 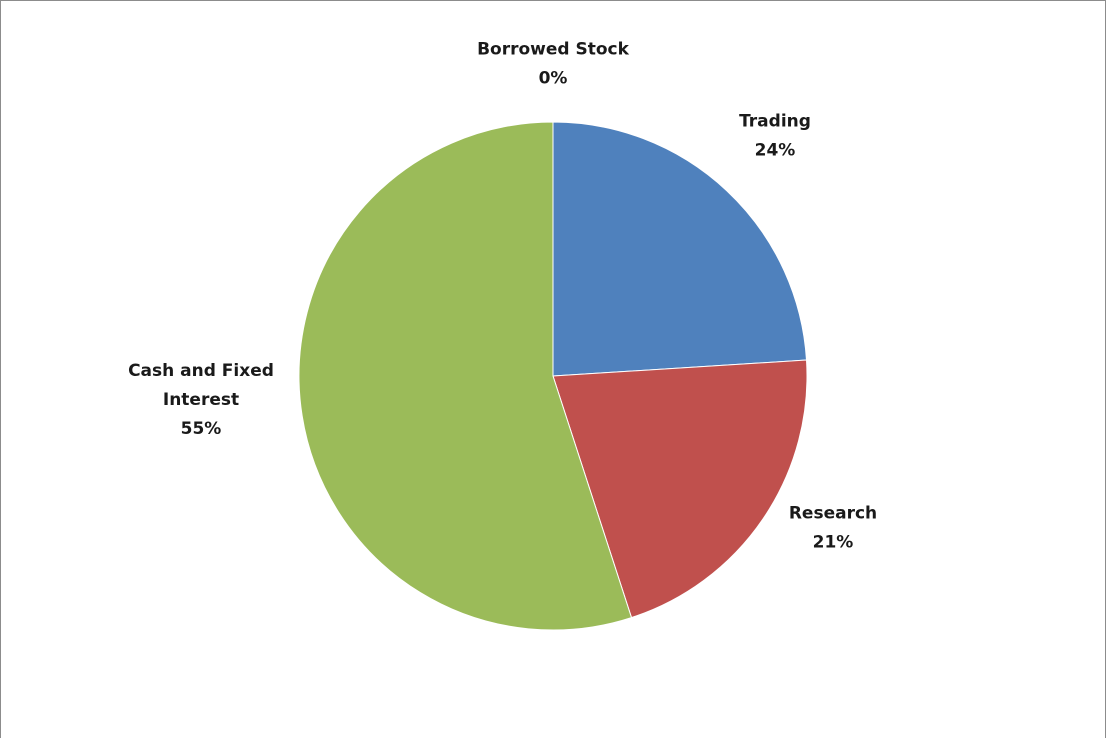 I want to click on pie-slice-research, so click(x=680, y=489).